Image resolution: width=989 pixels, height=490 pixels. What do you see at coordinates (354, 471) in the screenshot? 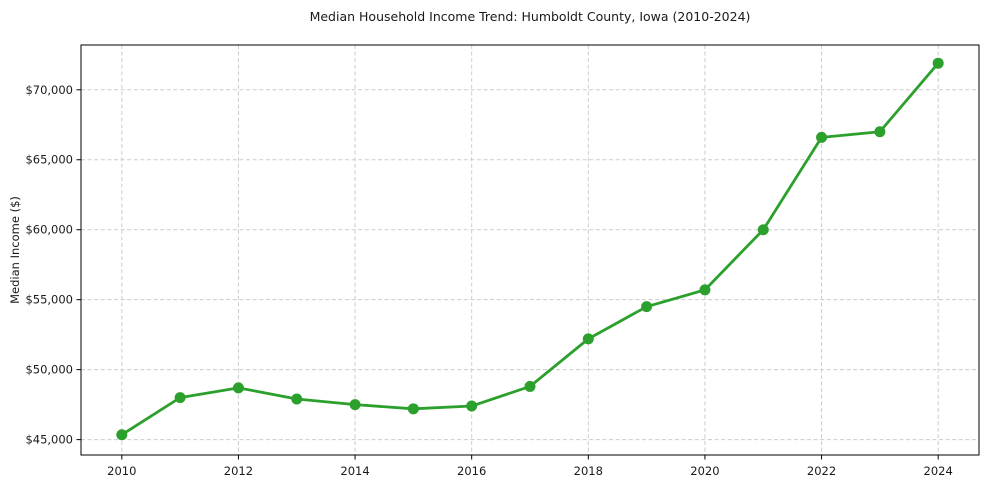
I see `x-tick-label: 2014` at bounding box center [354, 471].